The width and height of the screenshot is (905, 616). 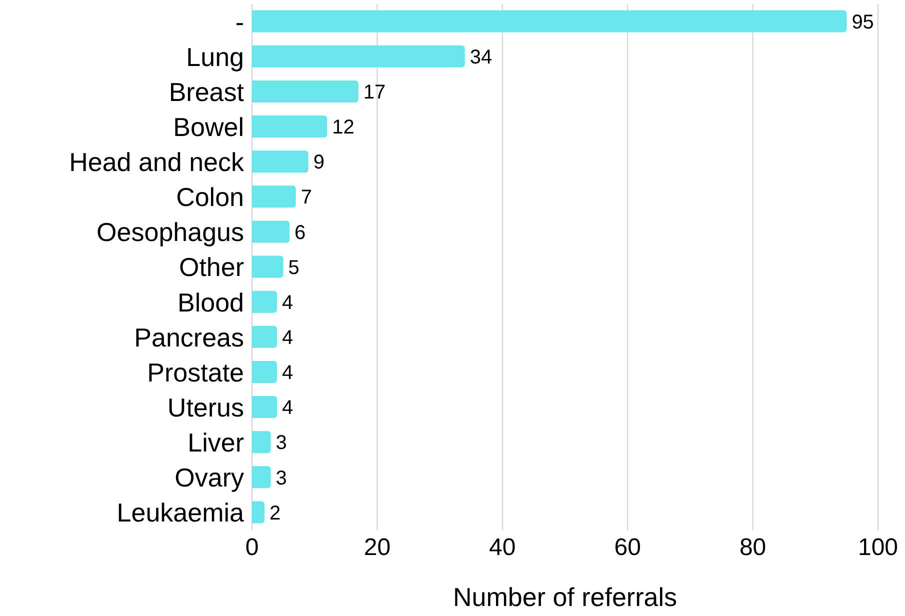 What do you see at coordinates (211, 302) in the screenshot?
I see `y-tick-label: Blood` at bounding box center [211, 302].